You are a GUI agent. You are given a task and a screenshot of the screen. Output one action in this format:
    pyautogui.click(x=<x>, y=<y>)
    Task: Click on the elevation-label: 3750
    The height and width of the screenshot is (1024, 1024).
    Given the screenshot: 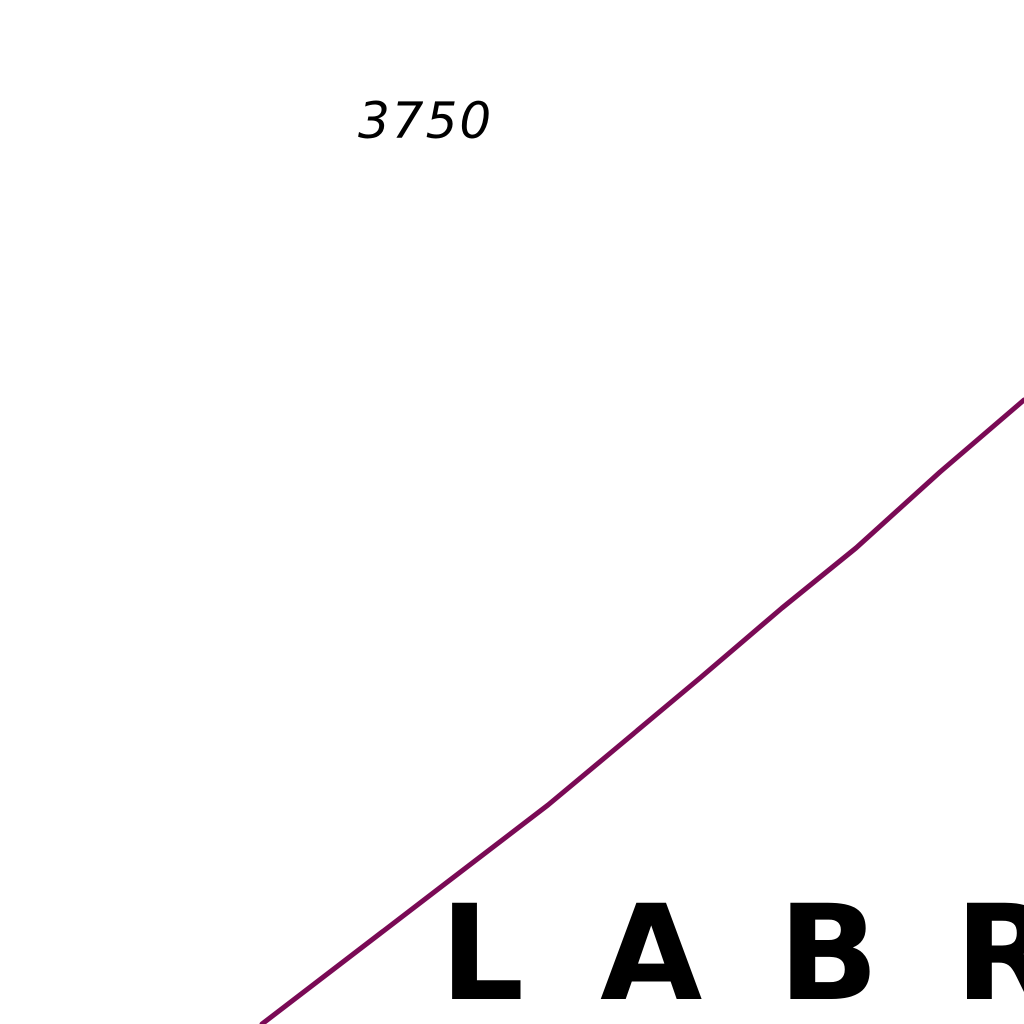 What is the action you would take?
    pyautogui.click(x=426, y=121)
    